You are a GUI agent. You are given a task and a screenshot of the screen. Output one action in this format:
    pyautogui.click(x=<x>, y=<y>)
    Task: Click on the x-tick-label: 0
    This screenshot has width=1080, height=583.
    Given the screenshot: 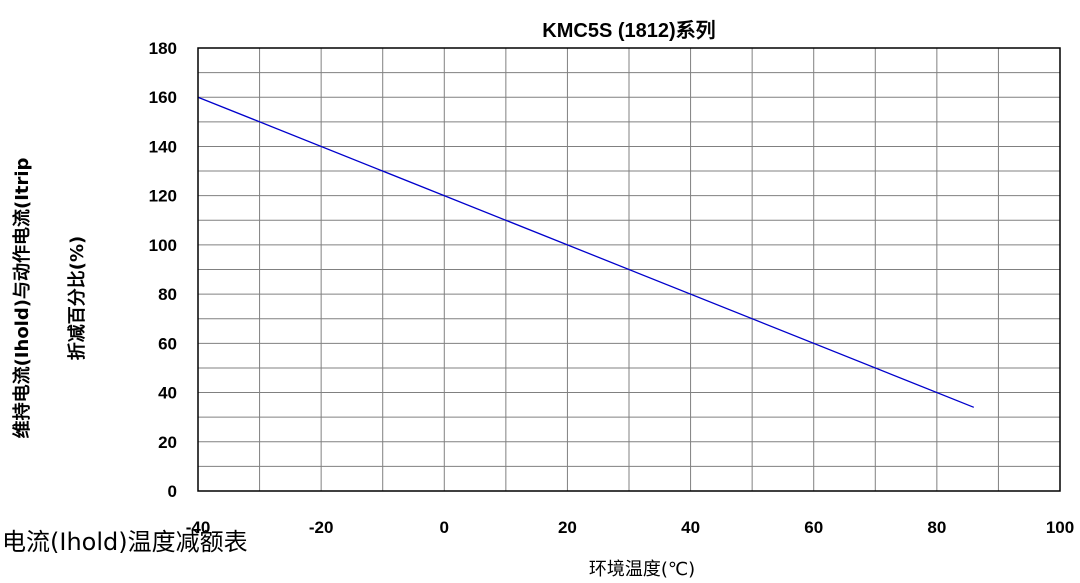 What is the action you would take?
    pyautogui.click(x=444, y=527)
    